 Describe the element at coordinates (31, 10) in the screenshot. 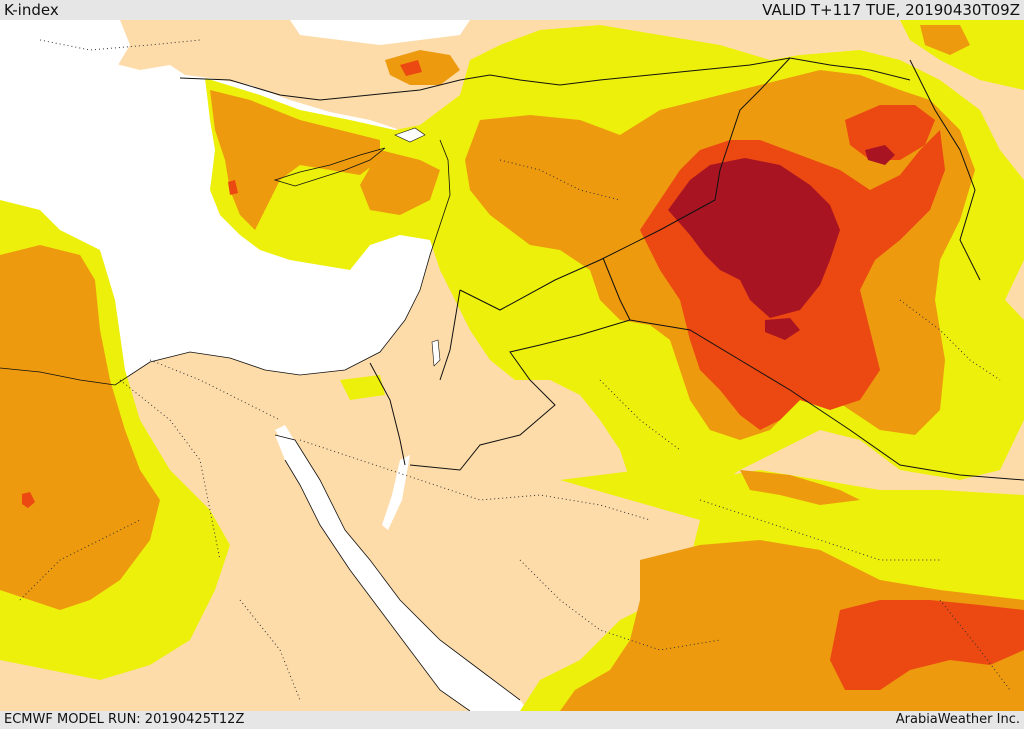

I see `parameter-title: K-index` at that location.